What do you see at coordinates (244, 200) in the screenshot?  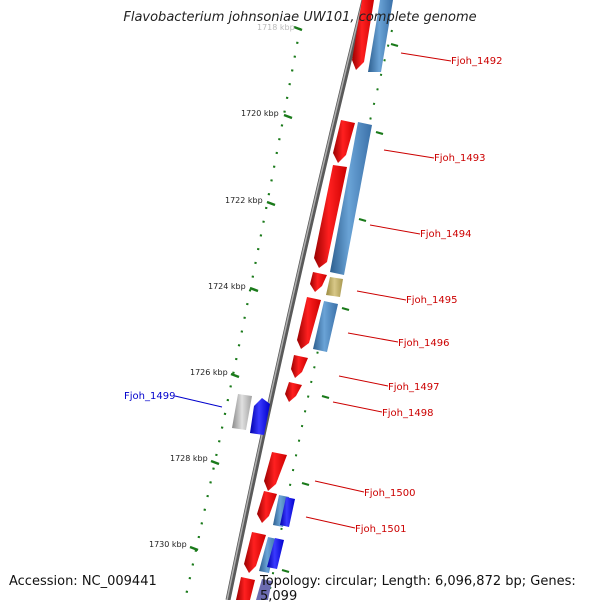 I see `kbp-tick-label: 1722 kbp` at bounding box center [244, 200].